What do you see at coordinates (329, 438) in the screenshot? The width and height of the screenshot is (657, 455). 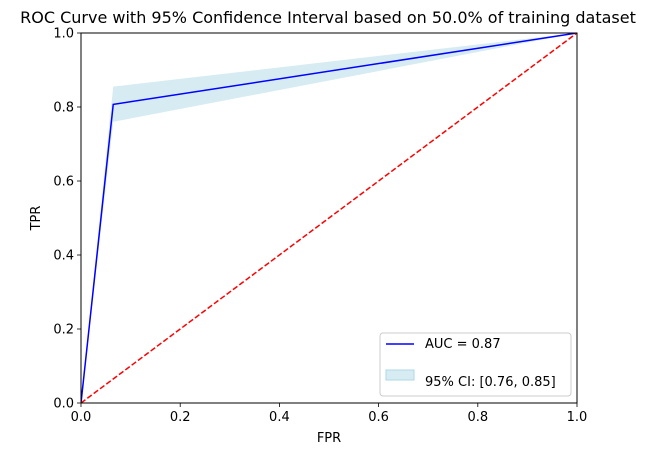 I see `x-axis-label: FPR` at bounding box center [329, 438].